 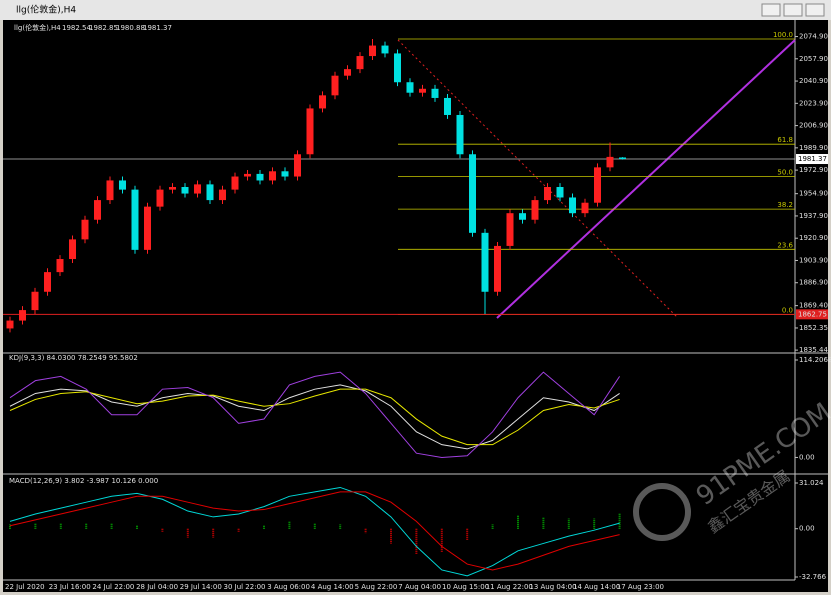 I want to click on time-label: 7 Aug 04:00, so click(x=419, y=587).